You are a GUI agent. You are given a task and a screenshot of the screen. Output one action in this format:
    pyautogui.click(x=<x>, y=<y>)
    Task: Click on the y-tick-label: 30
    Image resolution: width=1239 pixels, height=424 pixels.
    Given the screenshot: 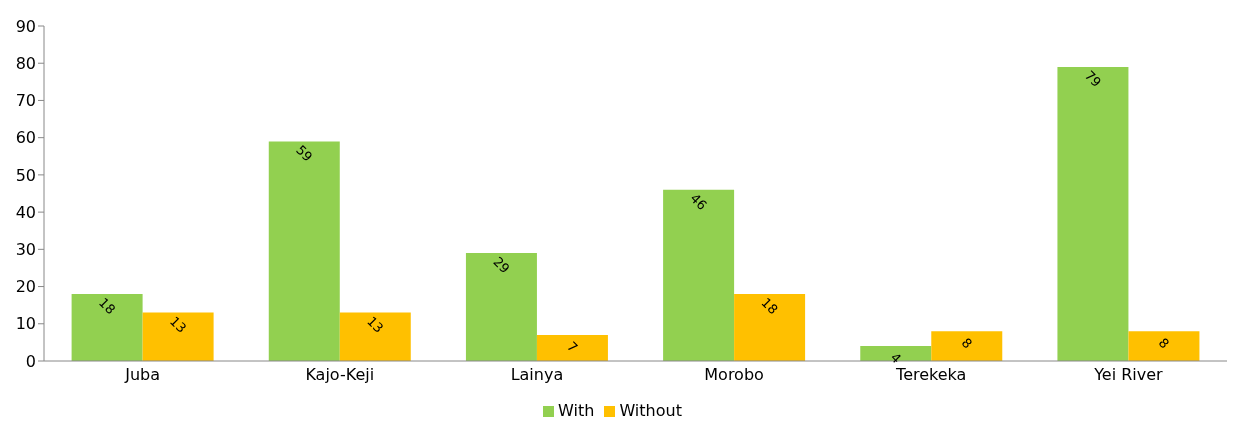 What is the action you would take?
    pyautogui.click(x=25, y=250)
    